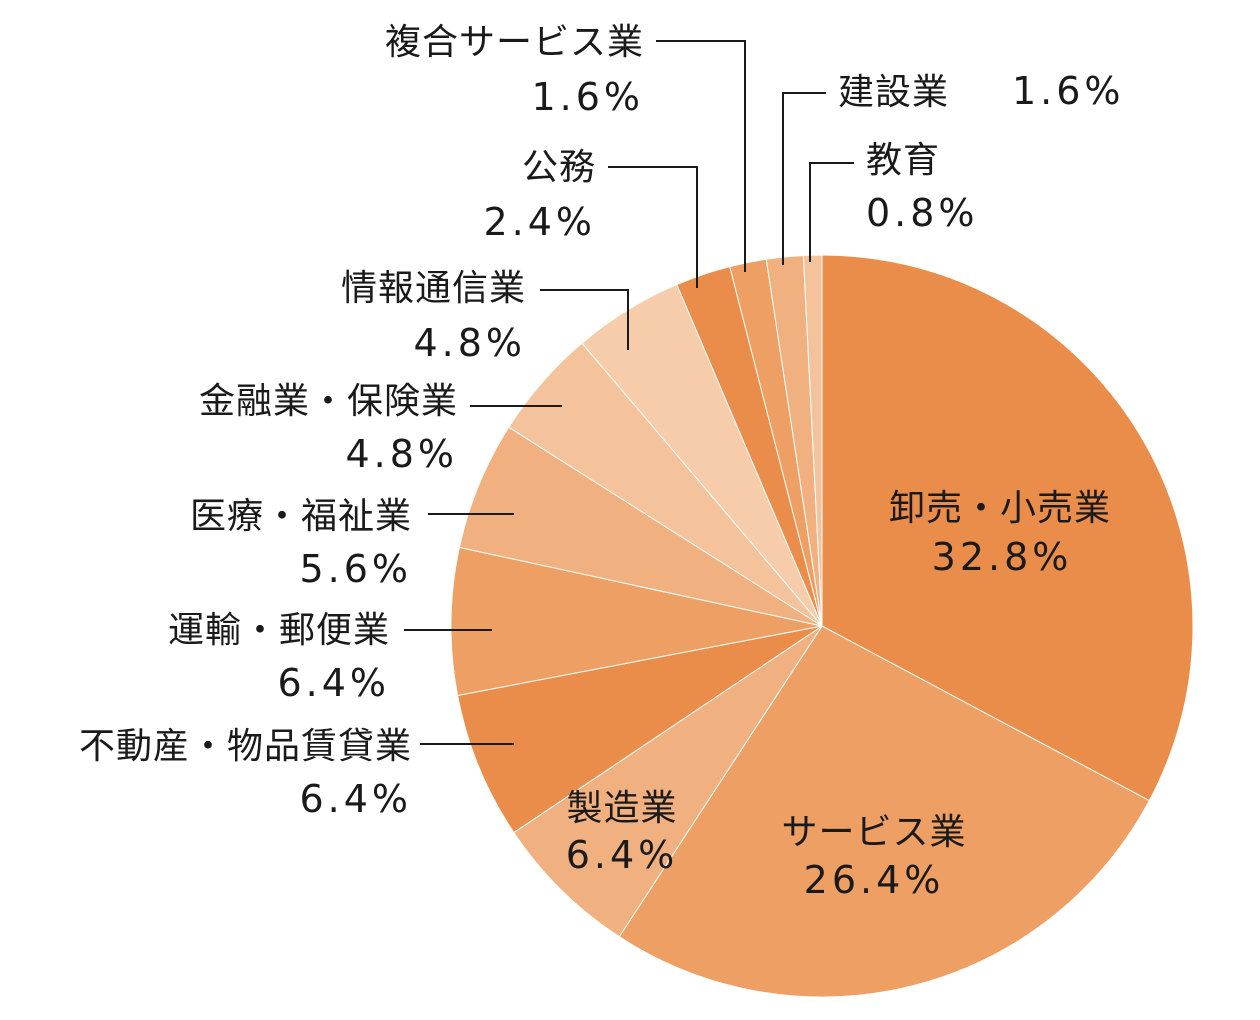 This screenshot has width=1260, height=1020. Describe the element at coordinates (622, 855) in the screenshot. I see `slice-value-manufacturing: 6.4%` at that location.